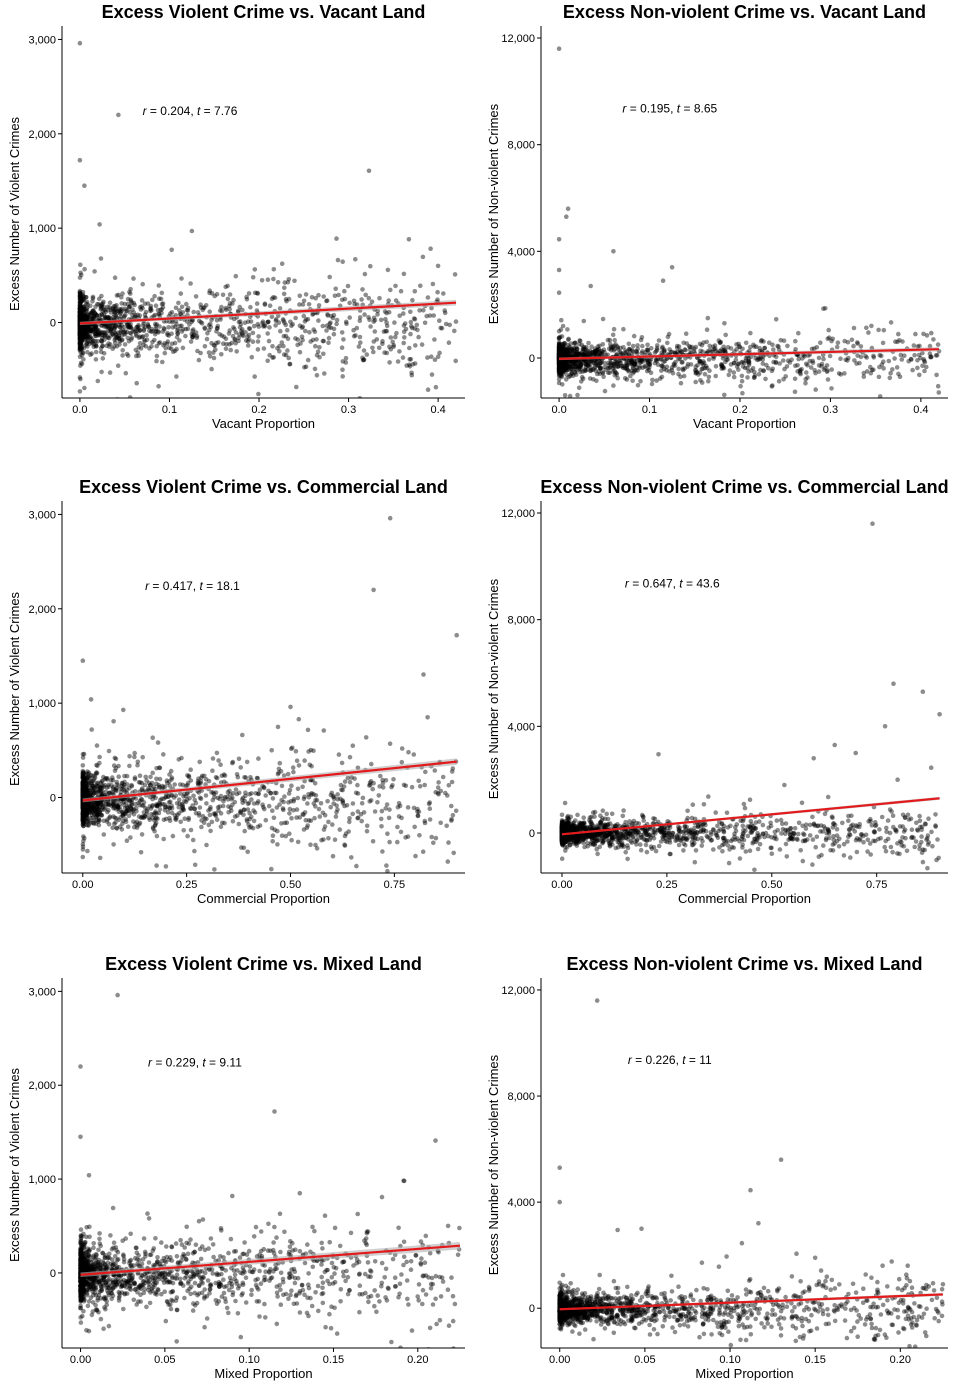 The image size is (955, 1385). What do you see at coordinates (437, 410) in the screenshot?
I see `x-tick-label: 0.4` at bounding box center [437, 410].